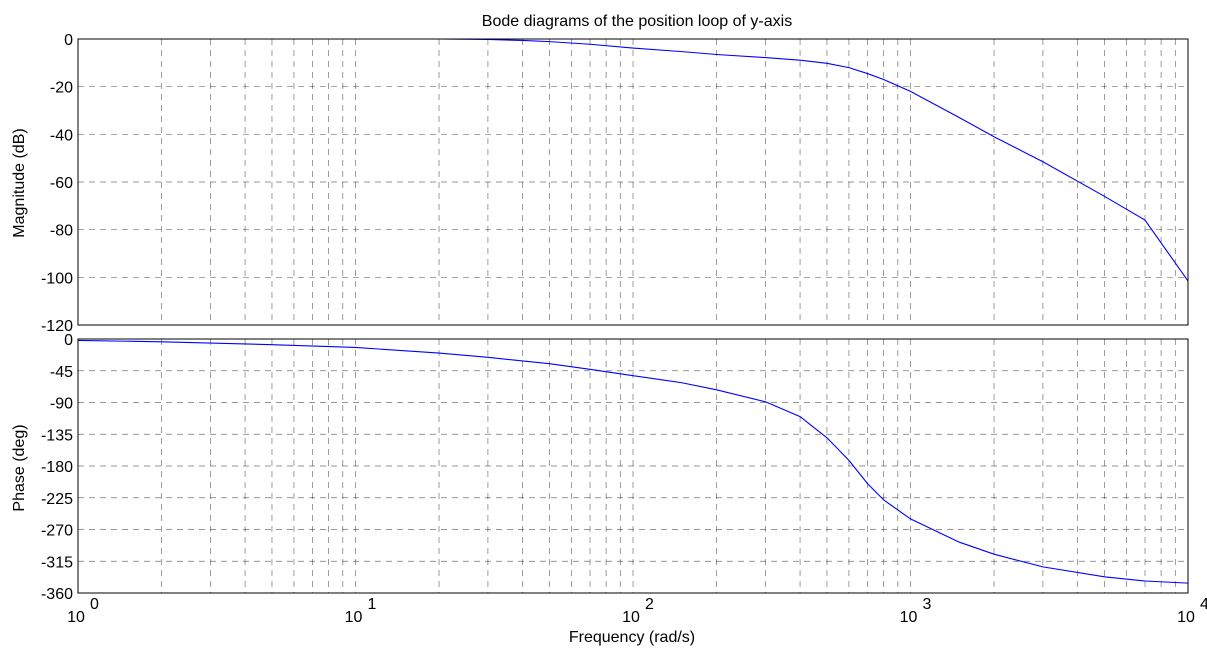 This screenshot has height=650, width=1207. Describe the element at coordinates (57, 467) in the screenshot. I see `phase-ytick-label: -180` at that location.